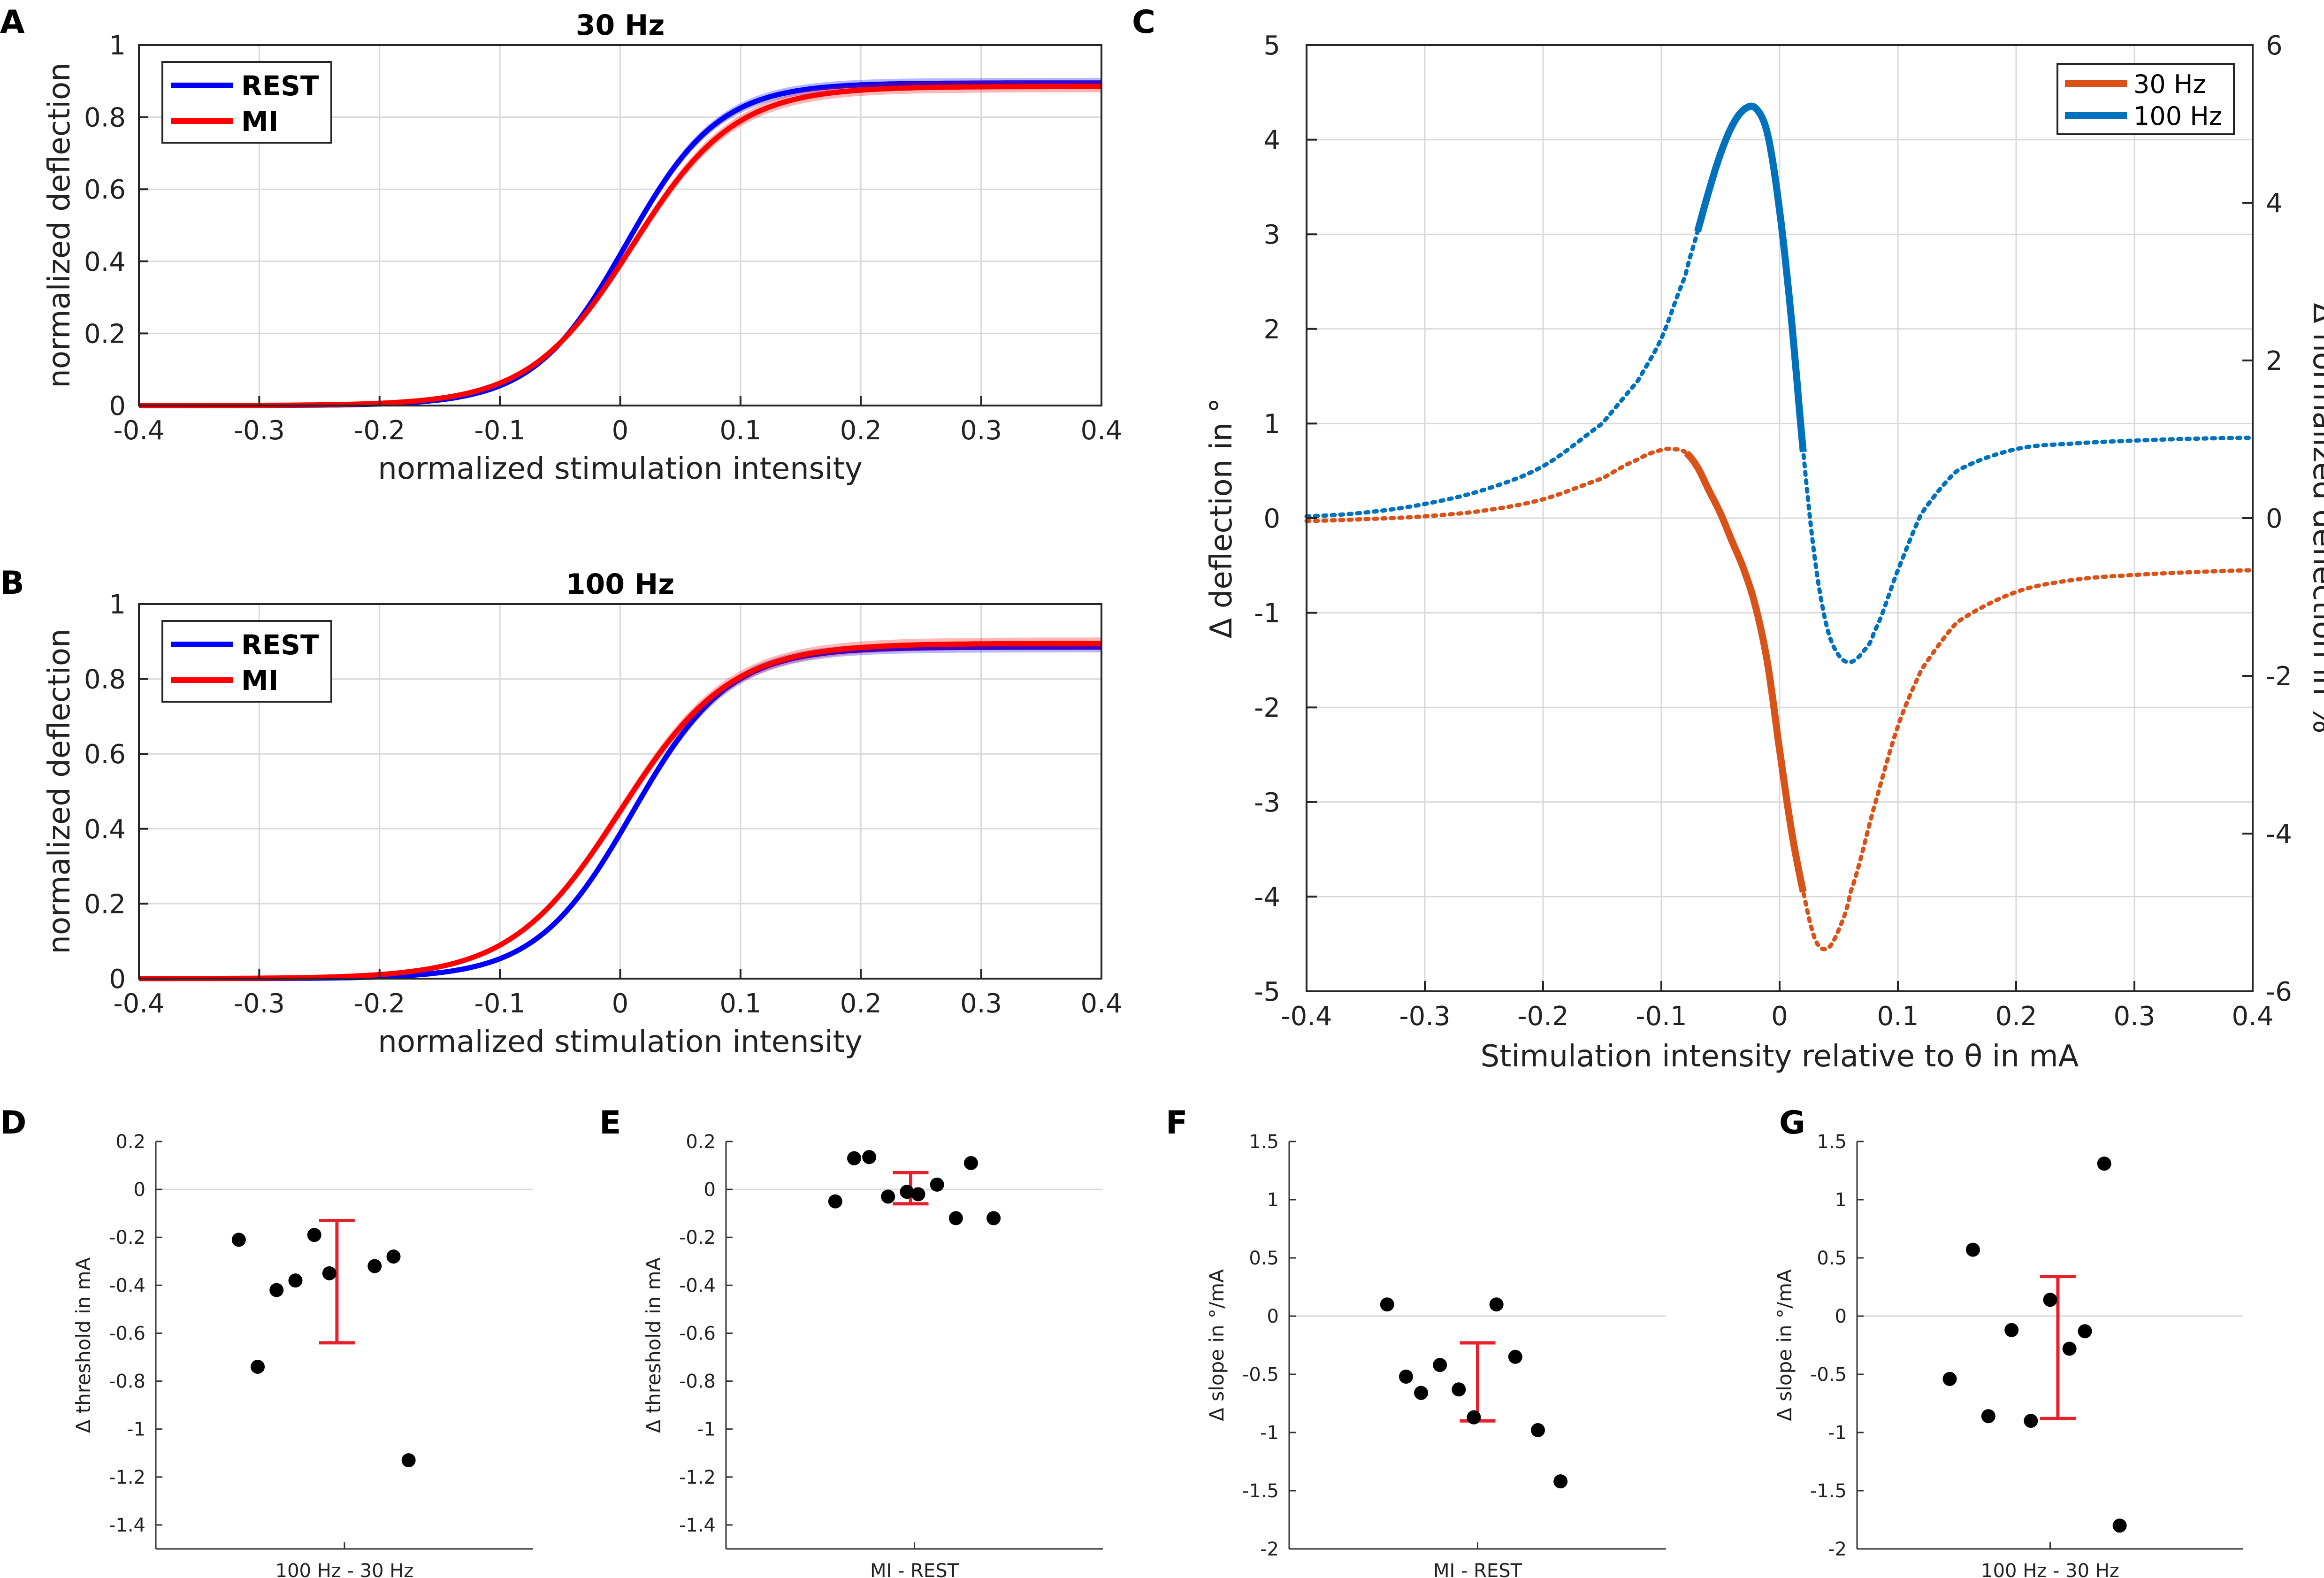 The height and width of the screenshot is (1578, 2324). I want to click on y-tick-label: -2, so click(1267, 708).